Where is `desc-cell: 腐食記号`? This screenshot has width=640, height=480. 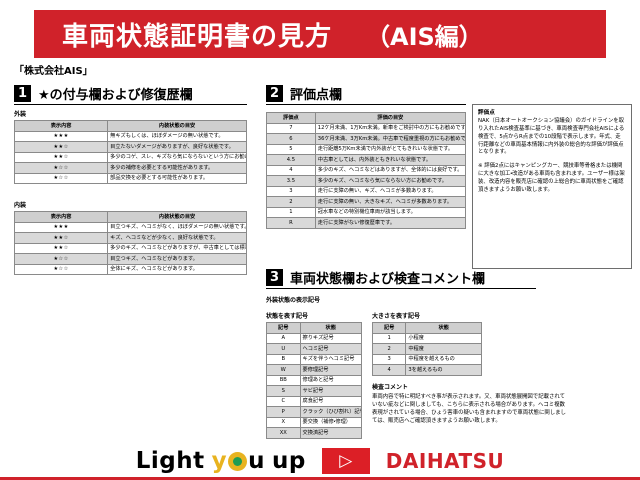 desc-cell: 腐食記号 is located at coordinates (330, 401).